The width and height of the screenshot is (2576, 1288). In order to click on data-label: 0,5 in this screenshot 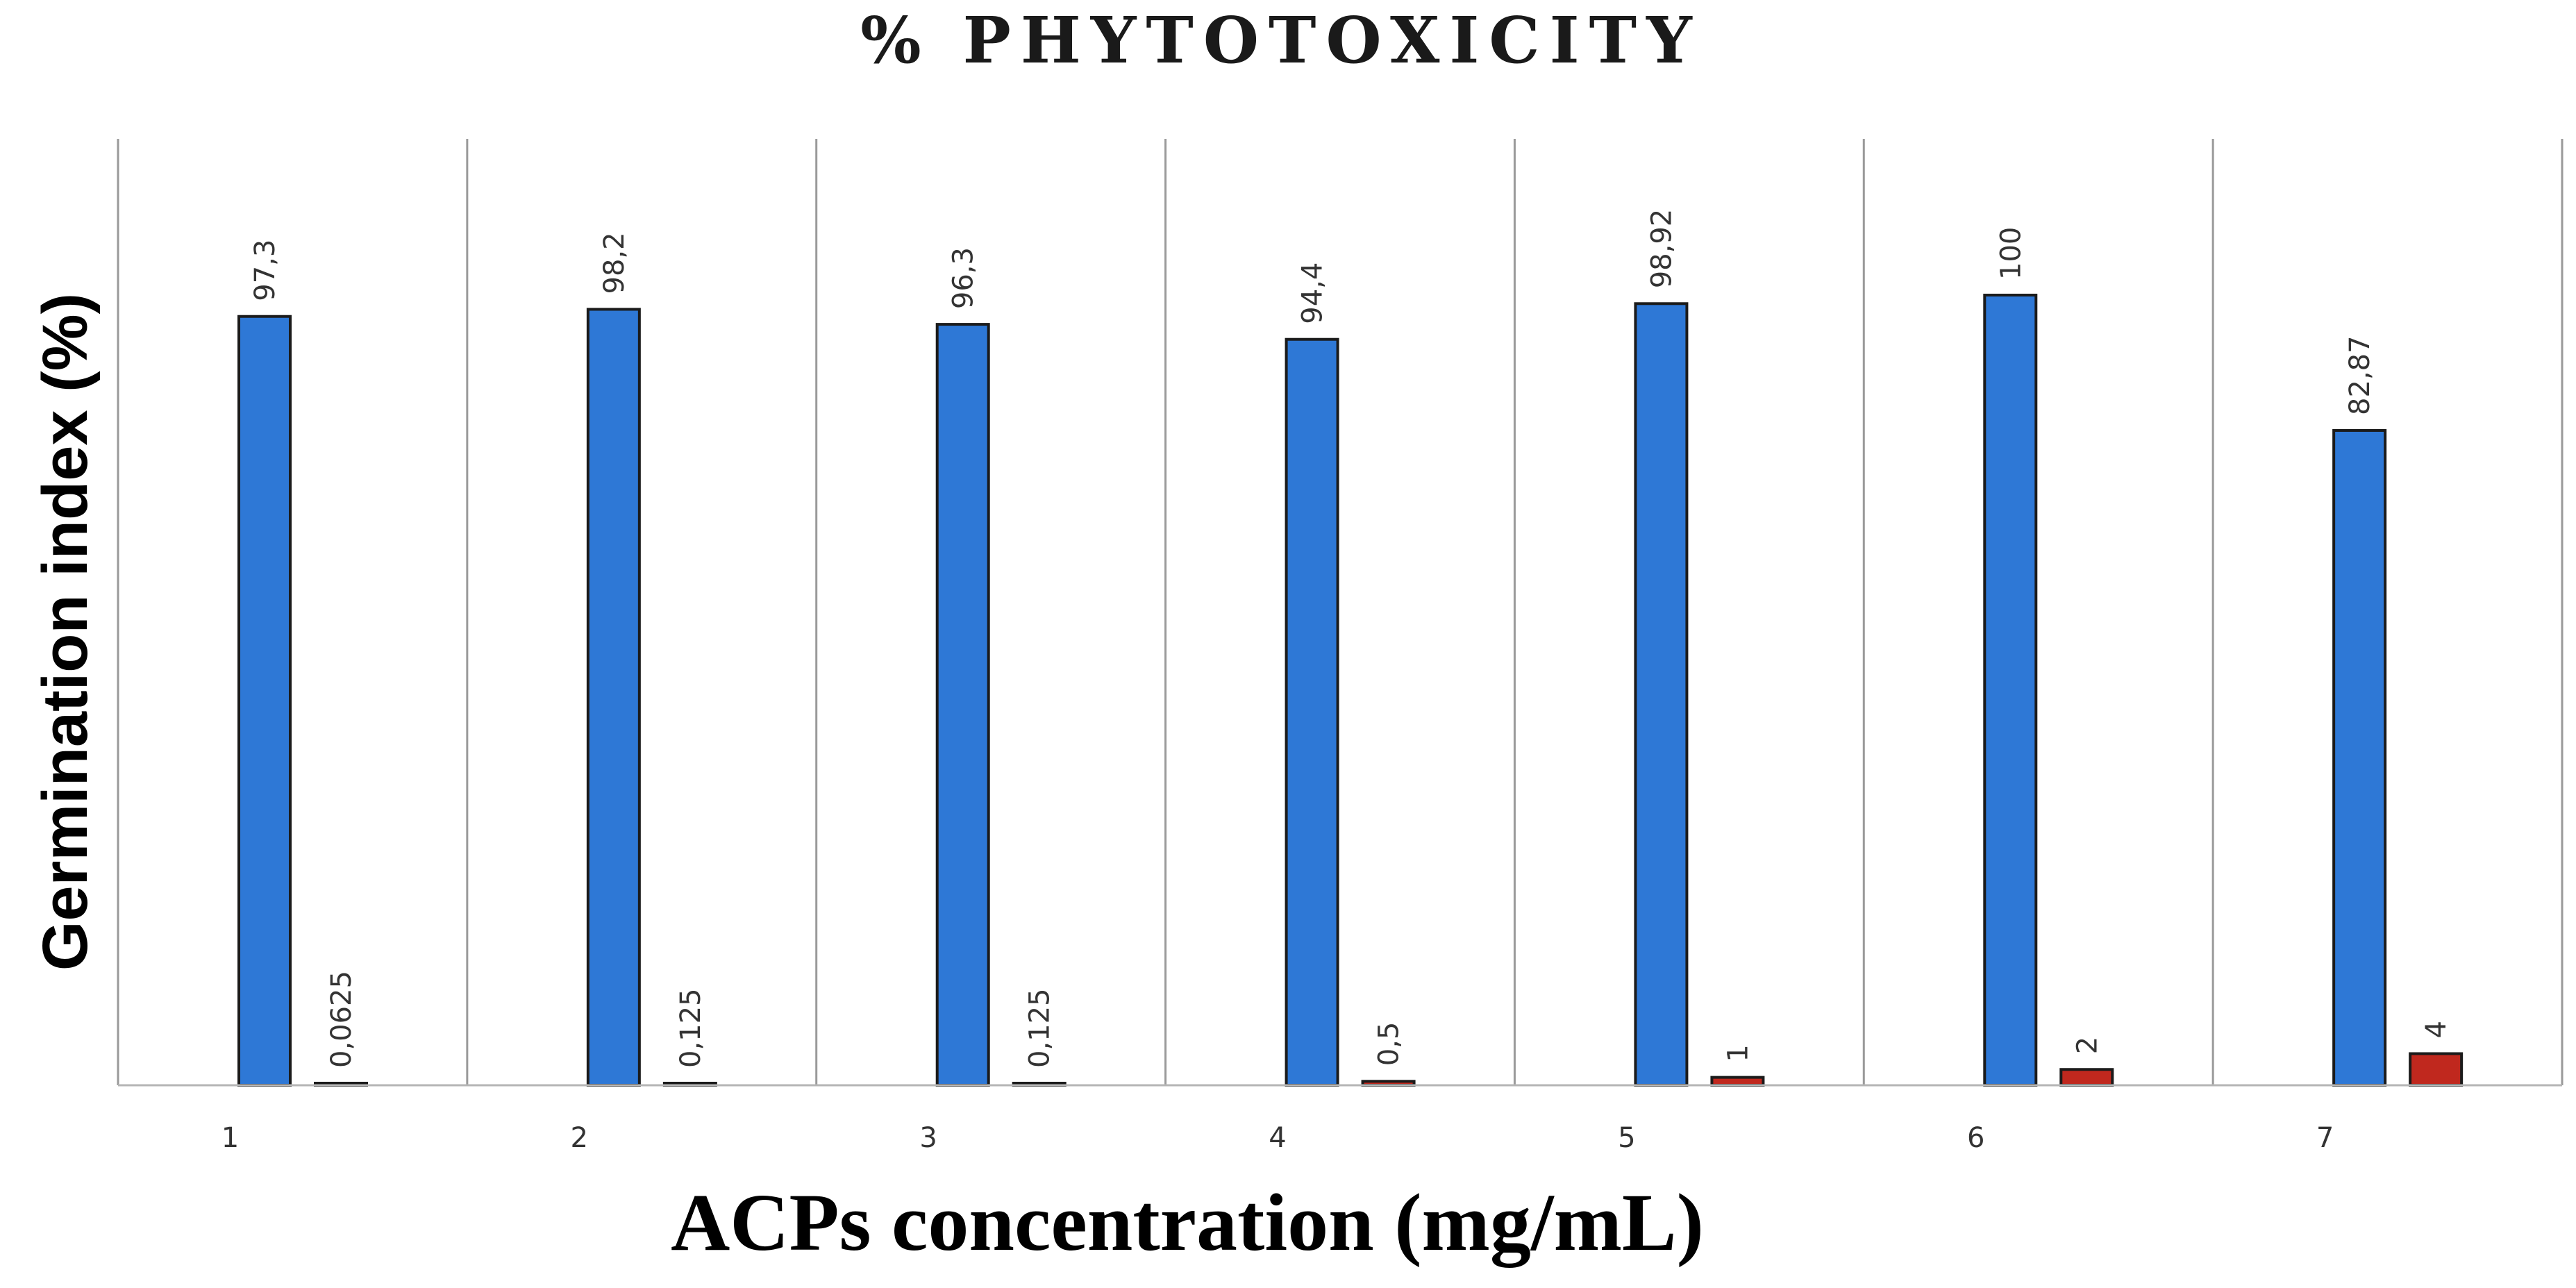, I will do `click(1389, 1044)`.